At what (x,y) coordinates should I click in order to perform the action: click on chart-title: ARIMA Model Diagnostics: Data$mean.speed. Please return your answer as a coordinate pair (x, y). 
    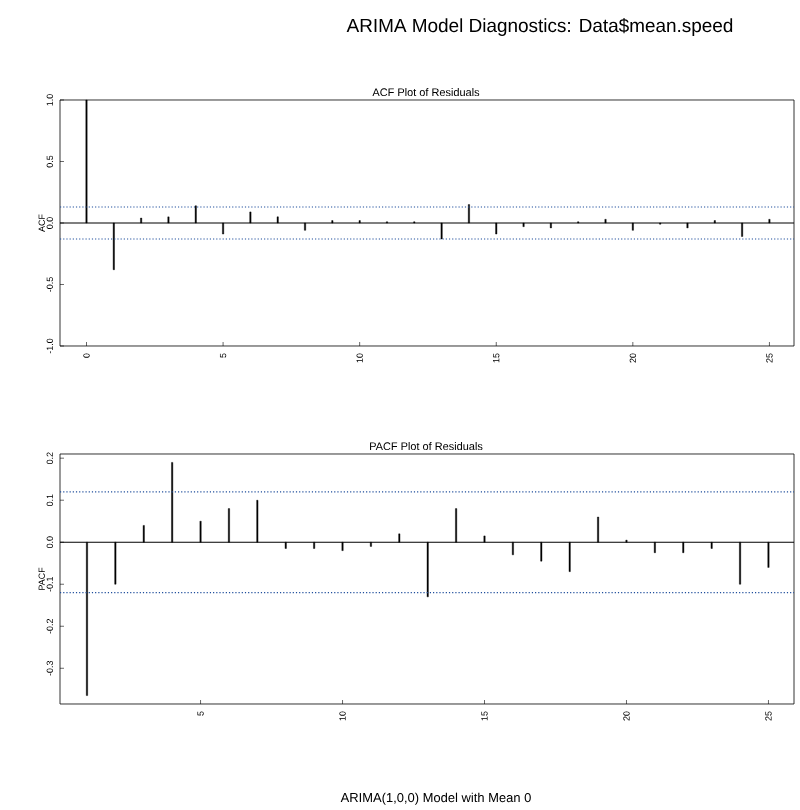
    Looking at the image, I should click on (539, 26).